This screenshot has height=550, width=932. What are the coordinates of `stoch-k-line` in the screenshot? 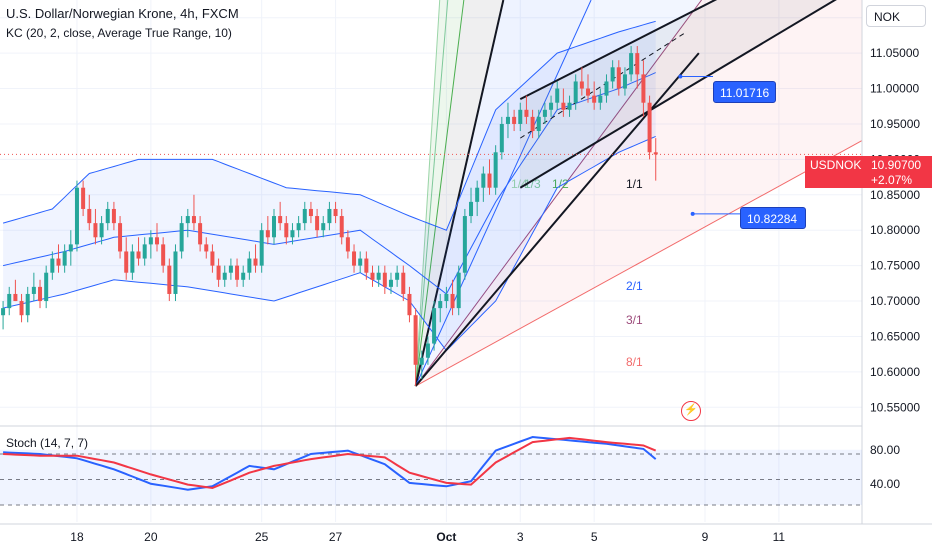 It's located at (330, 463).